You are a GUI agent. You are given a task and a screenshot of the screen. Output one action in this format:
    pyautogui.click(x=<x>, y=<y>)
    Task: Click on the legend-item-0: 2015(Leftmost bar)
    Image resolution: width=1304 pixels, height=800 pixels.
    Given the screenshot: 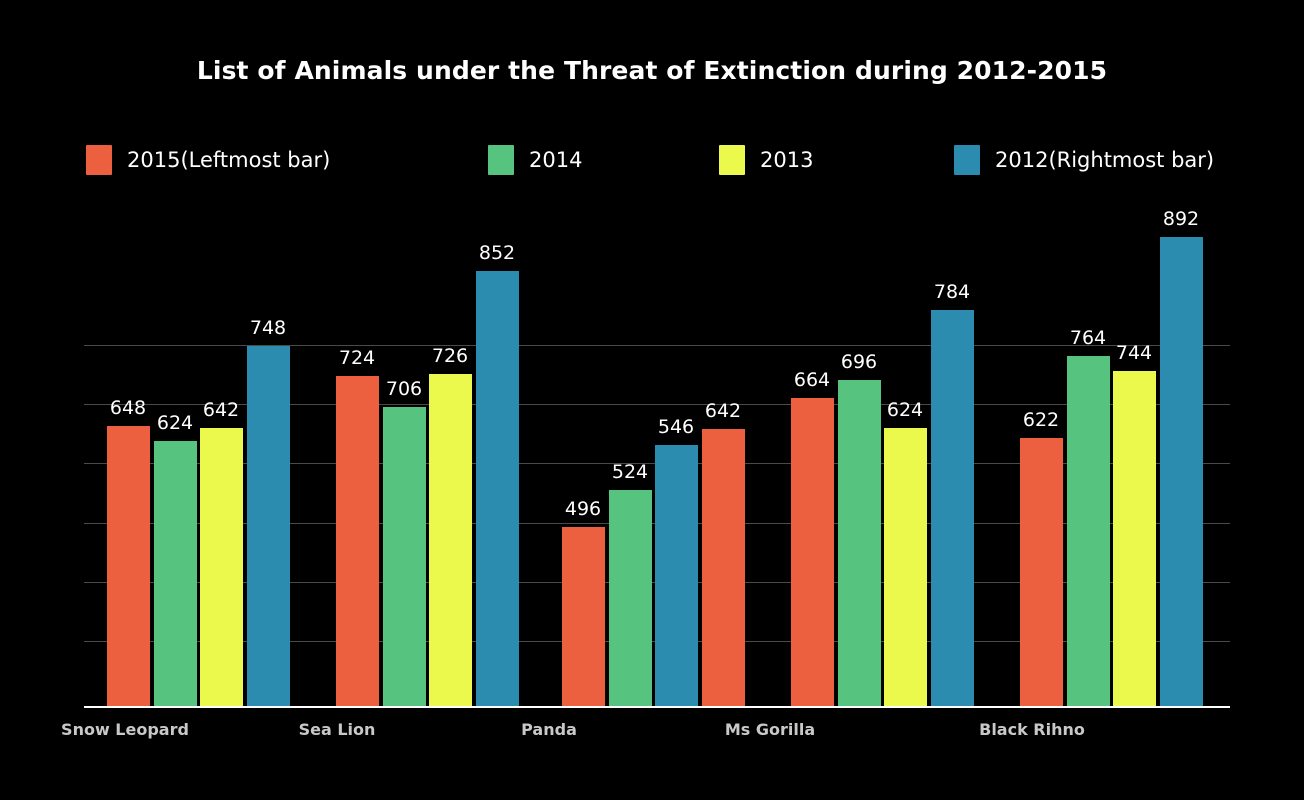 What is the action you would take?
    pyautogui.click(x=208, y=160)
    